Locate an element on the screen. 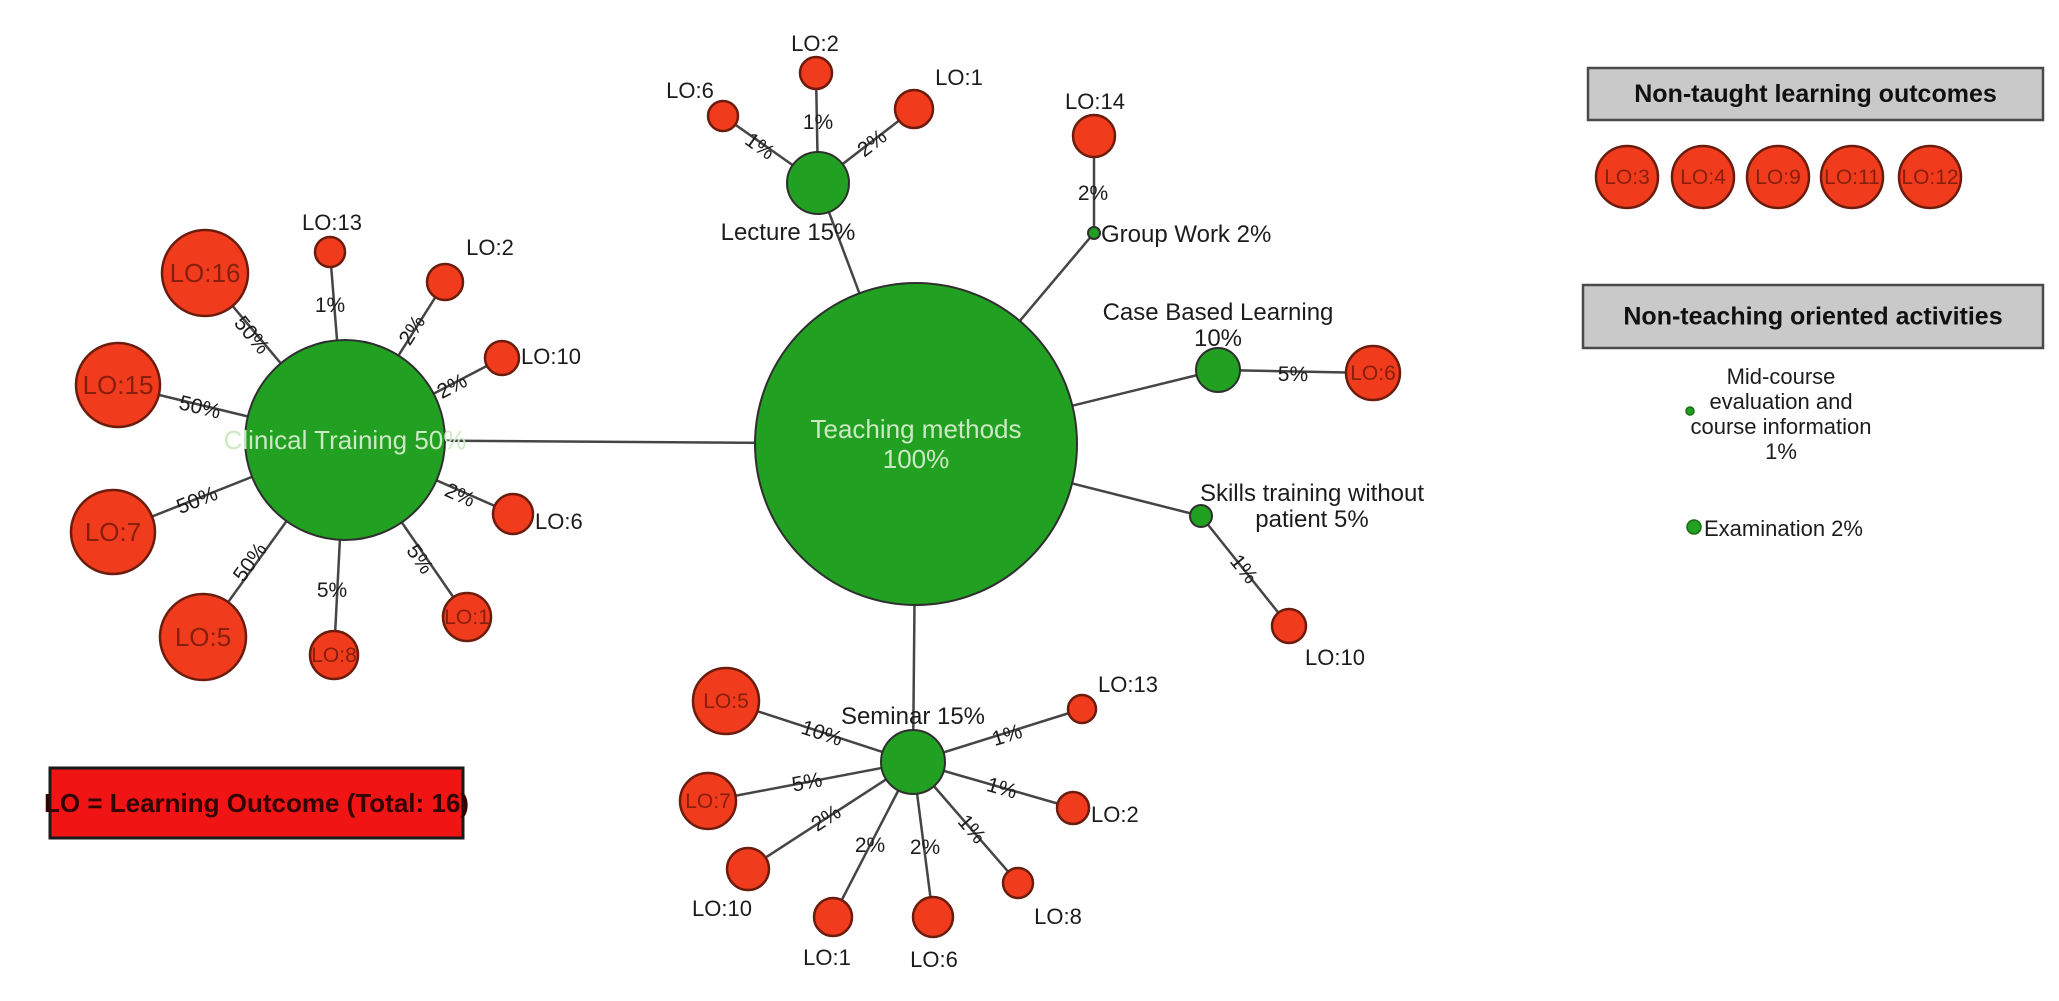  lo-node-seminar-lo1 is located at coordinates (833, 917).